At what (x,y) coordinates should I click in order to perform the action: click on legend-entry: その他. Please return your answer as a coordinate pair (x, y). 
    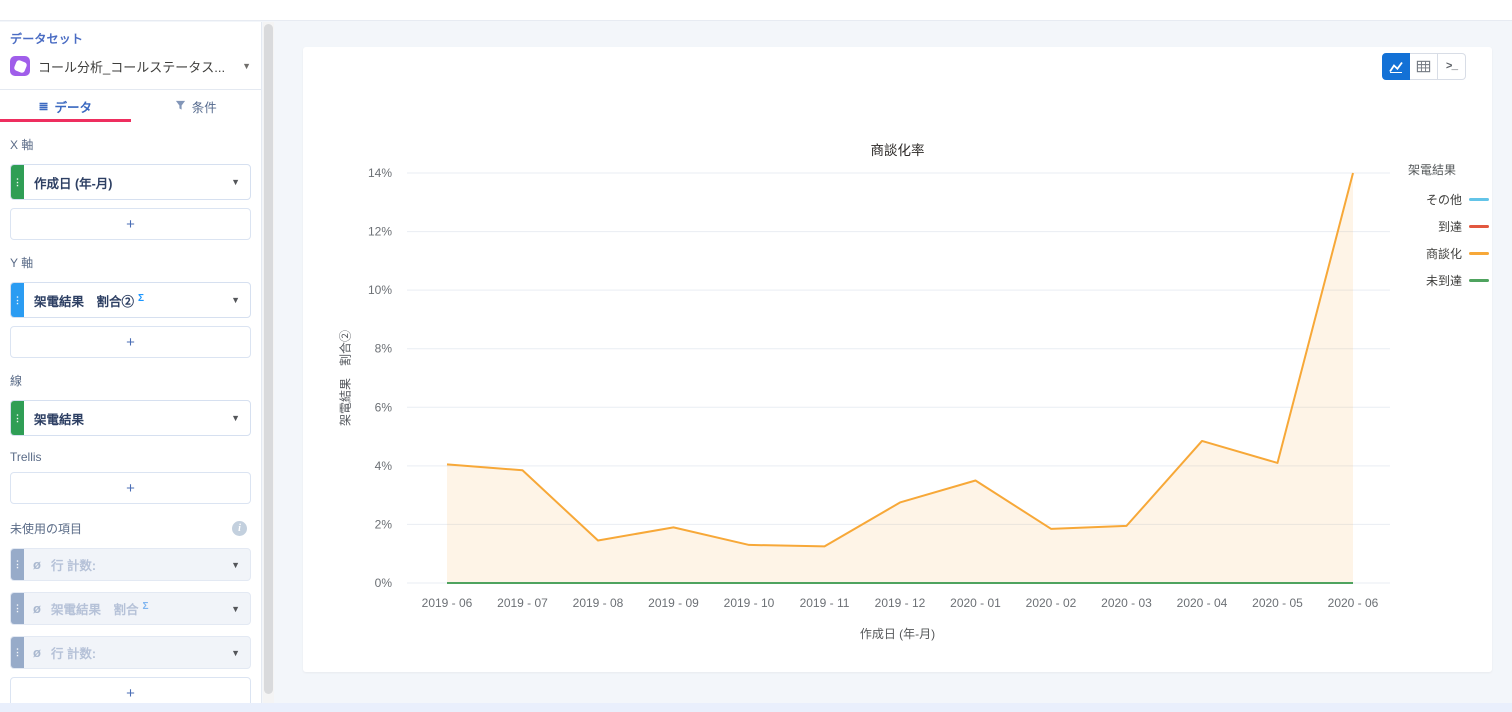
    Looking at the image, I should click on (1432, 199).